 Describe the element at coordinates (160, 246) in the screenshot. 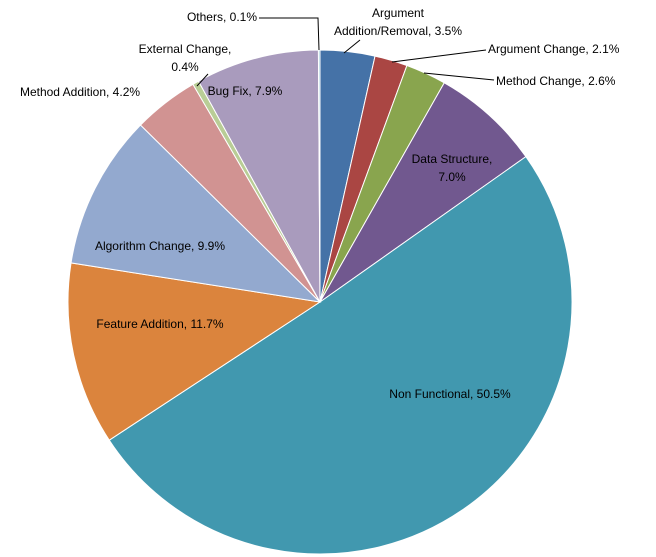

I see `data-label: Algorithm Change, 9.9%` at that location.